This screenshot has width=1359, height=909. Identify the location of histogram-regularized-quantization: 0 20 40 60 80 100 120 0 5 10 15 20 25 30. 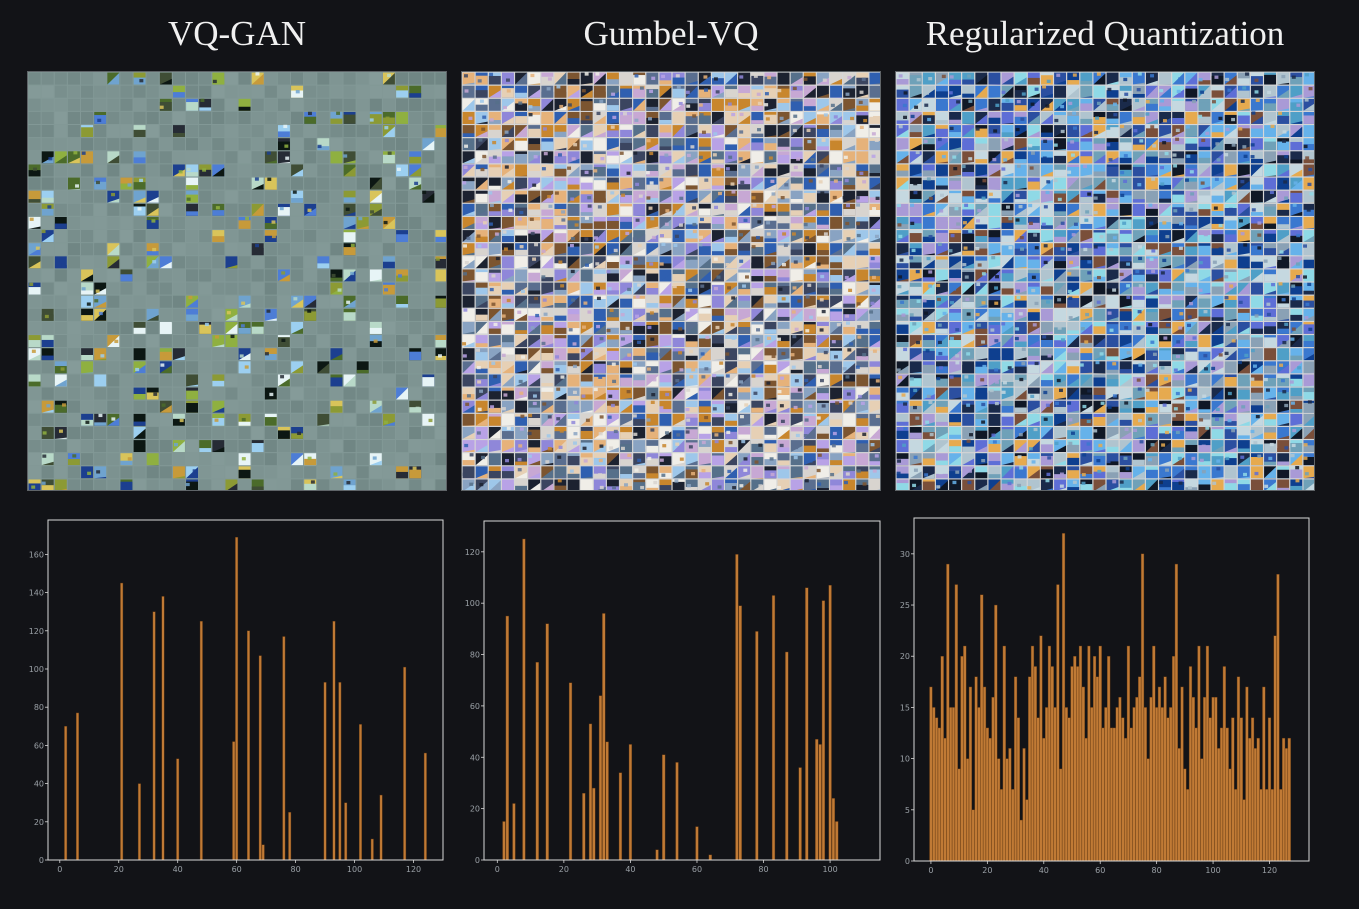
(1105, 697).